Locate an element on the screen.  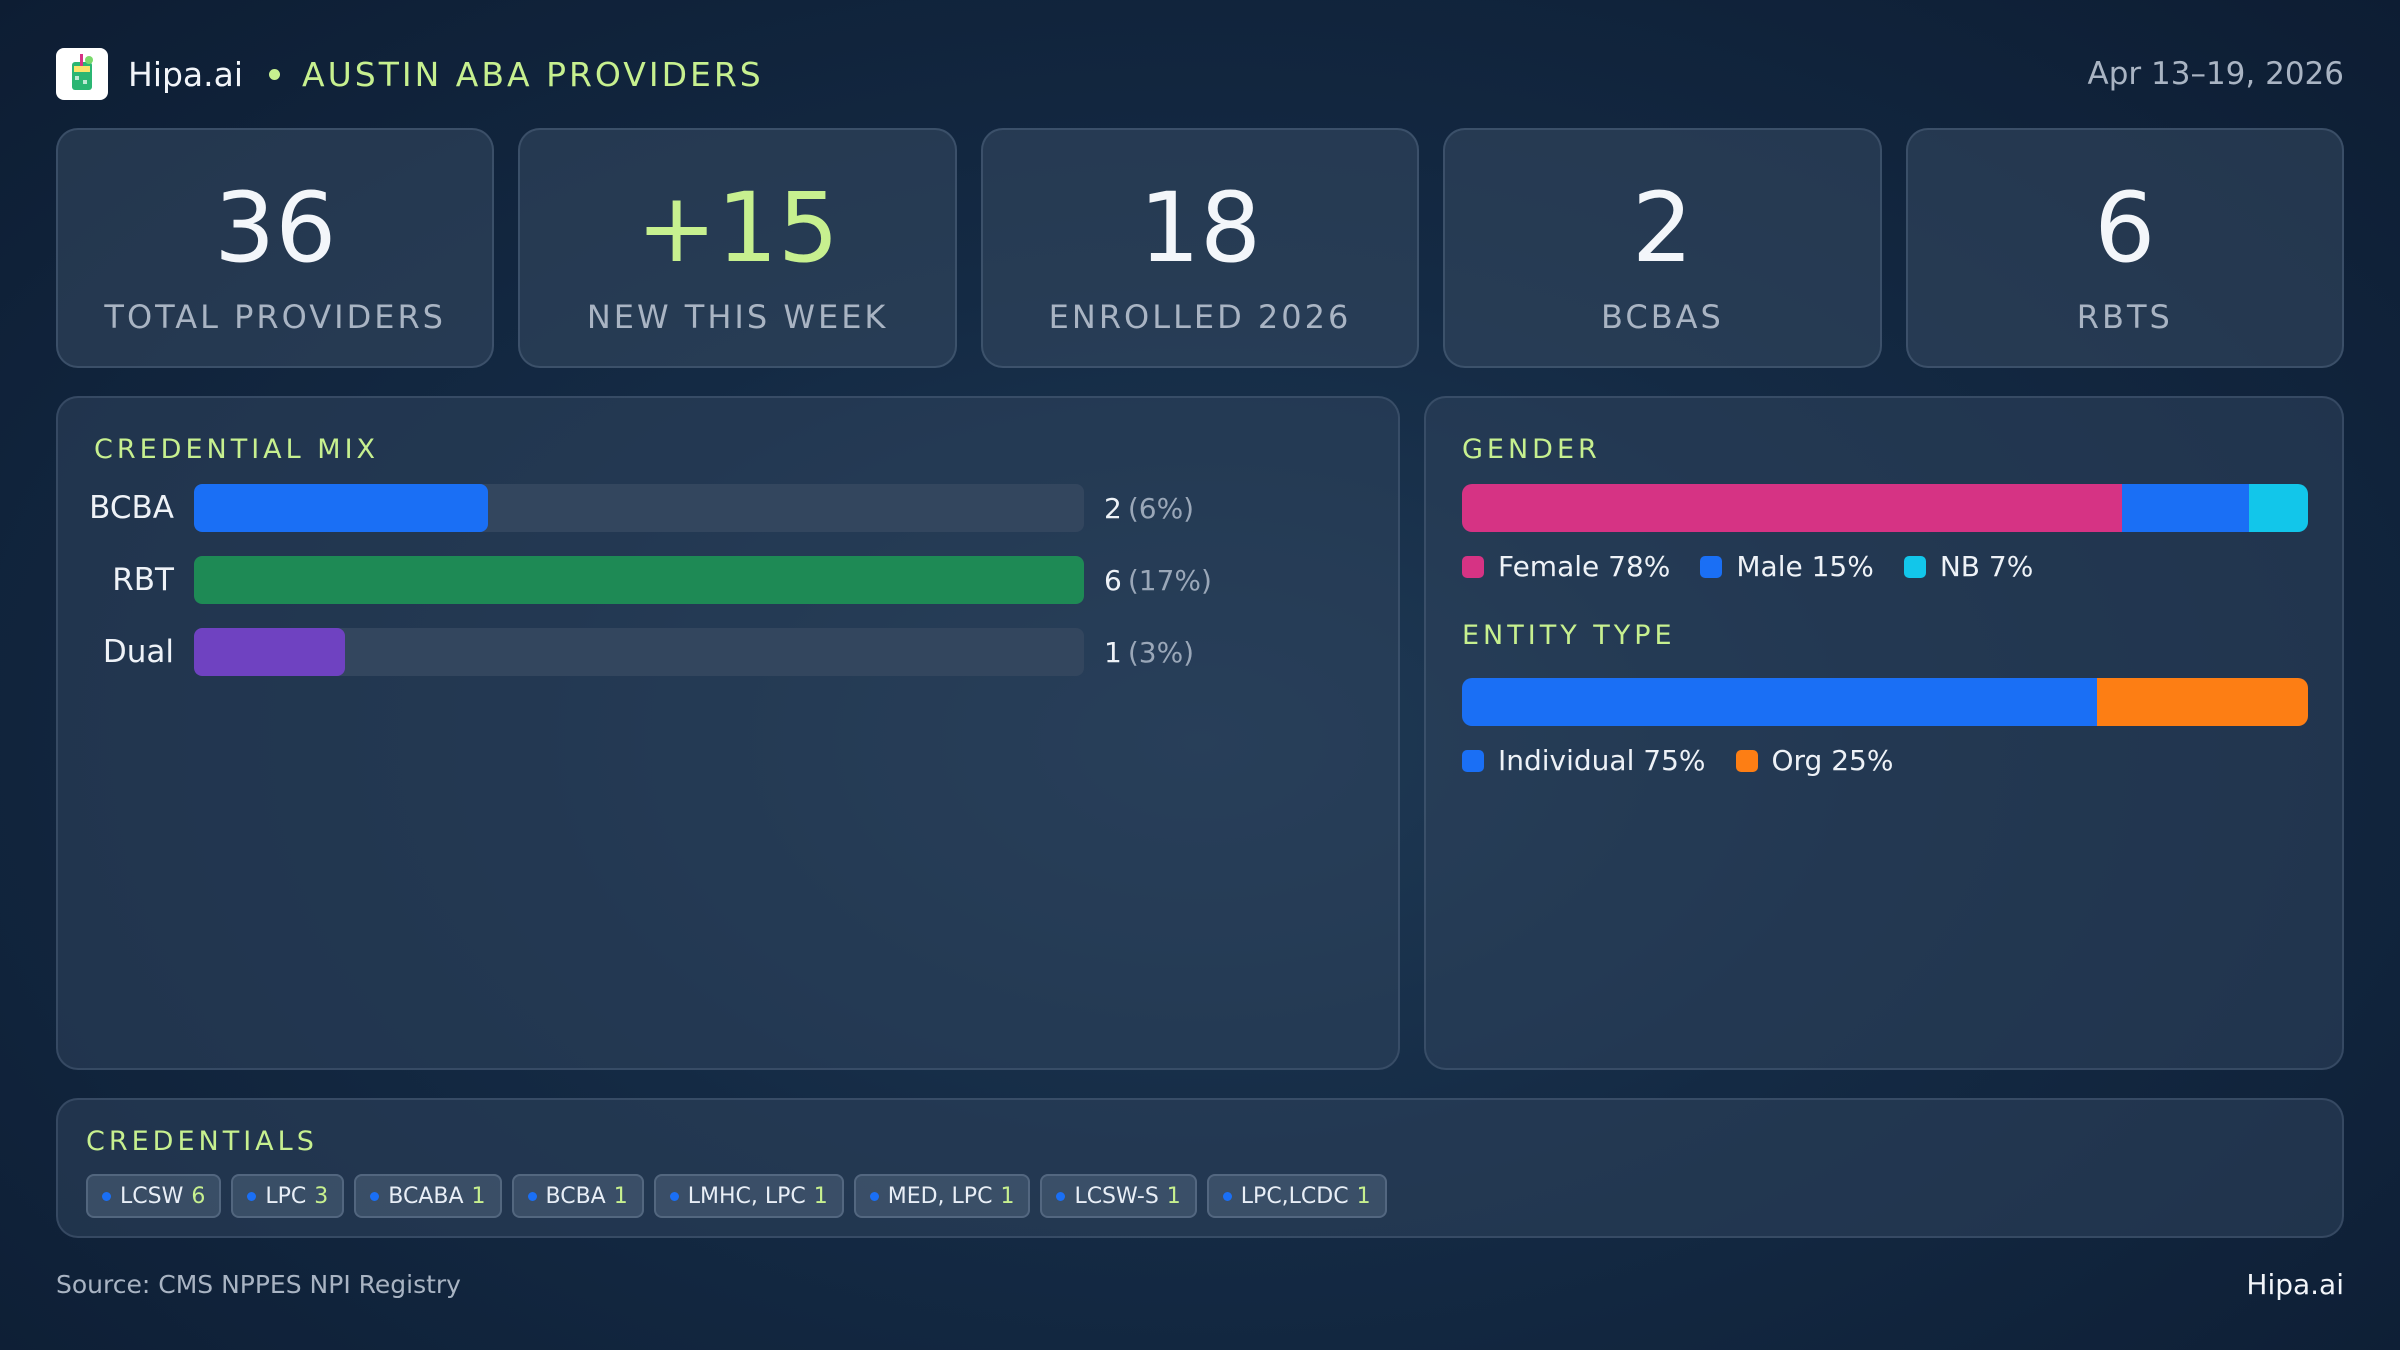
gender-stacked-bar is located at coordinates (1885, 508).